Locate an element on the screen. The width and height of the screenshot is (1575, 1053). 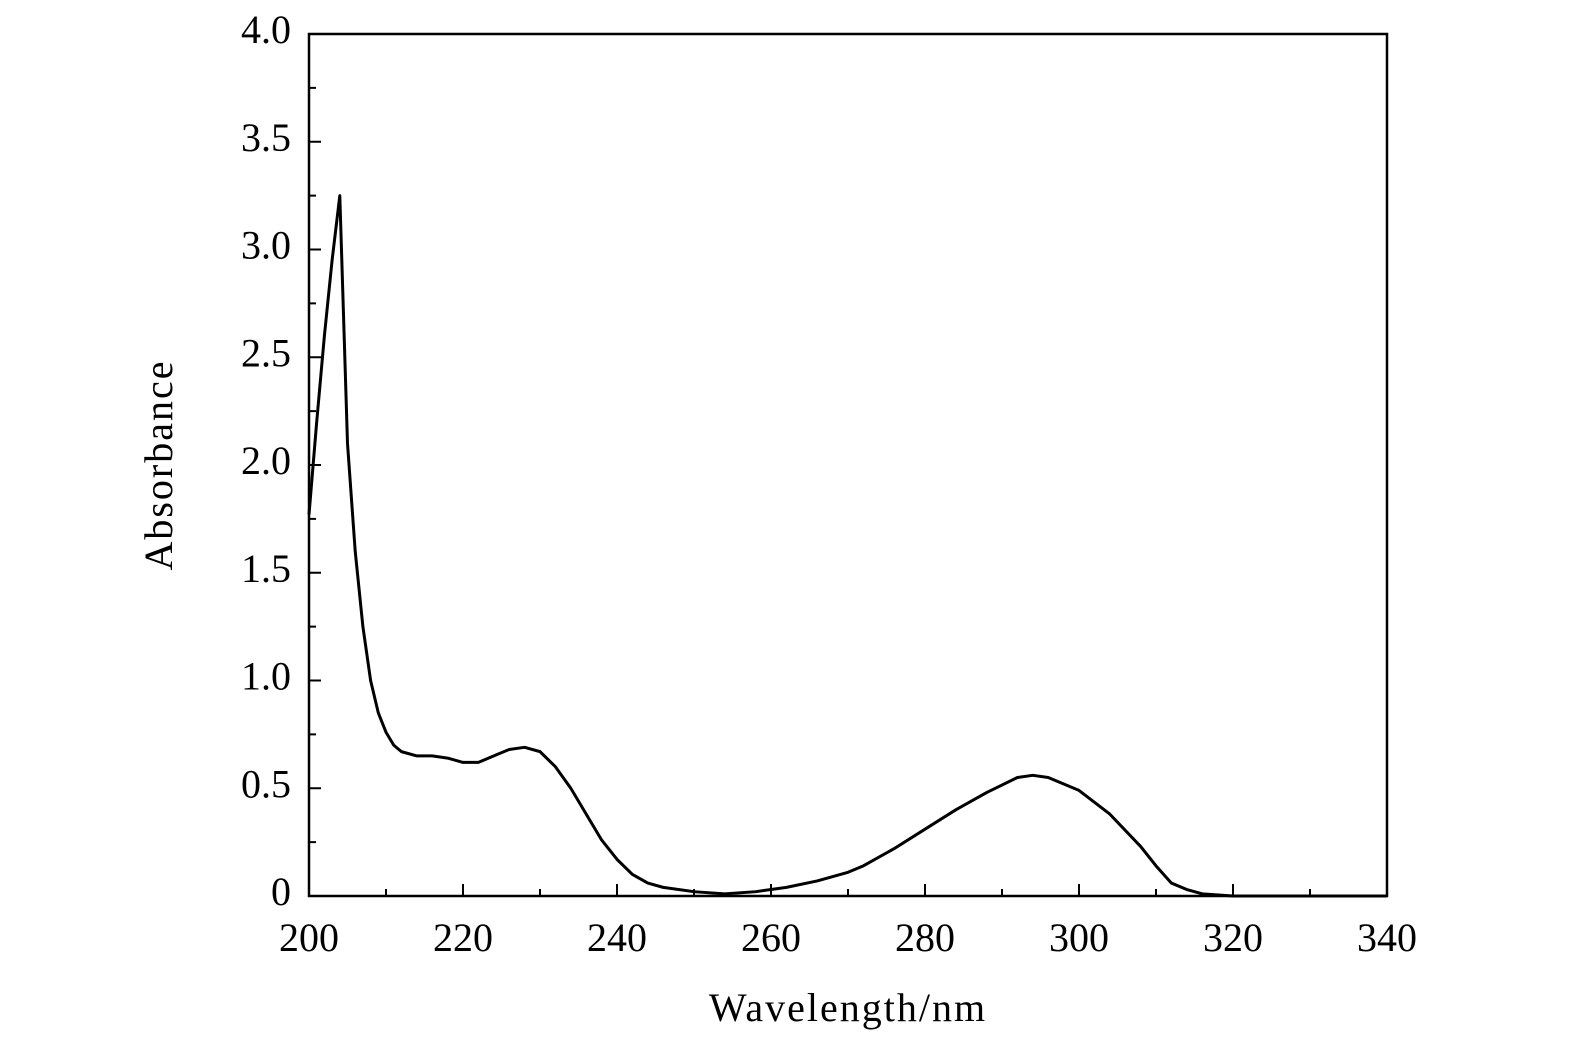
y-tick-label: 0 is located at coordinates (281, 891).